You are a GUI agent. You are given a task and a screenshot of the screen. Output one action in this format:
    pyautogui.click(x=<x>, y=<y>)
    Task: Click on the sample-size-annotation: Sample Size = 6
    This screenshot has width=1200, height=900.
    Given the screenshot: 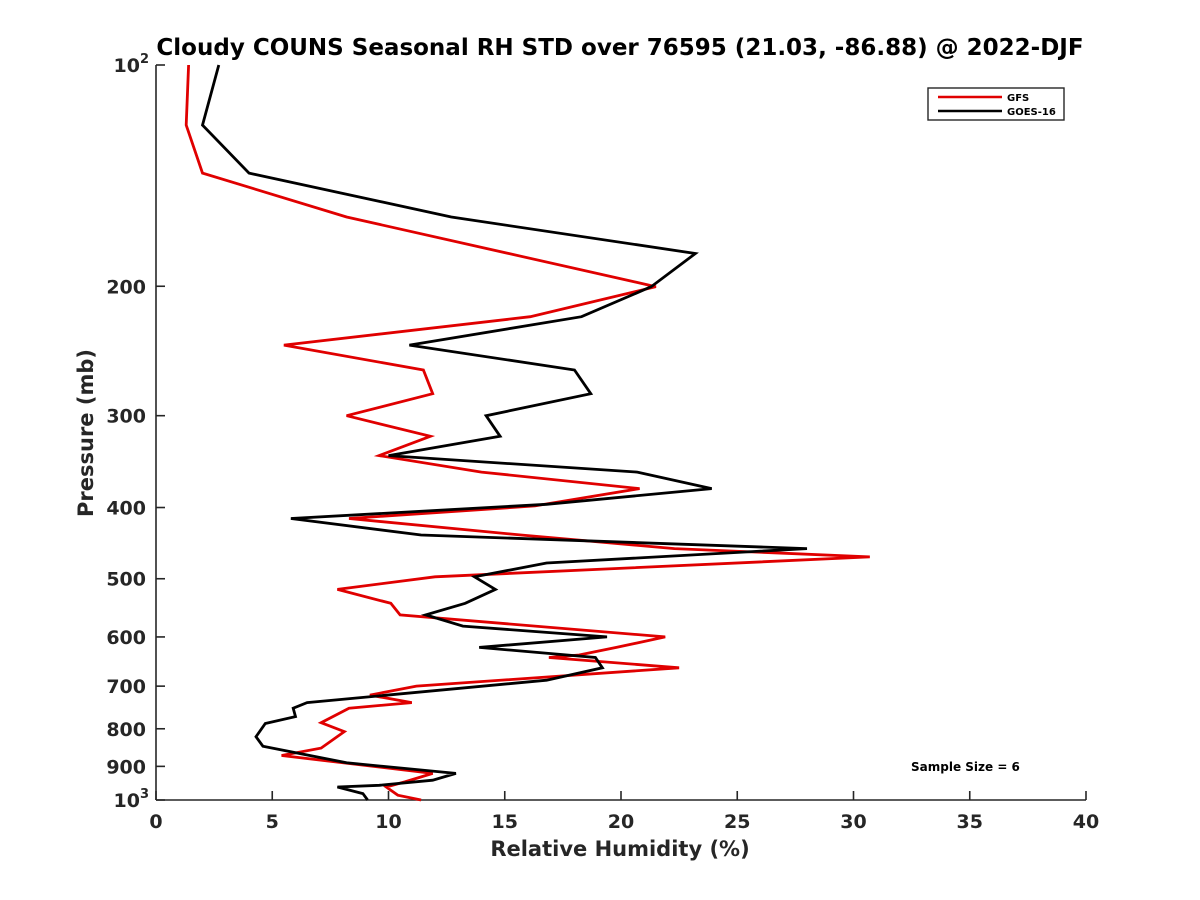 What is the action you would take?
    pyautogui.click(x=965, y=767)
    